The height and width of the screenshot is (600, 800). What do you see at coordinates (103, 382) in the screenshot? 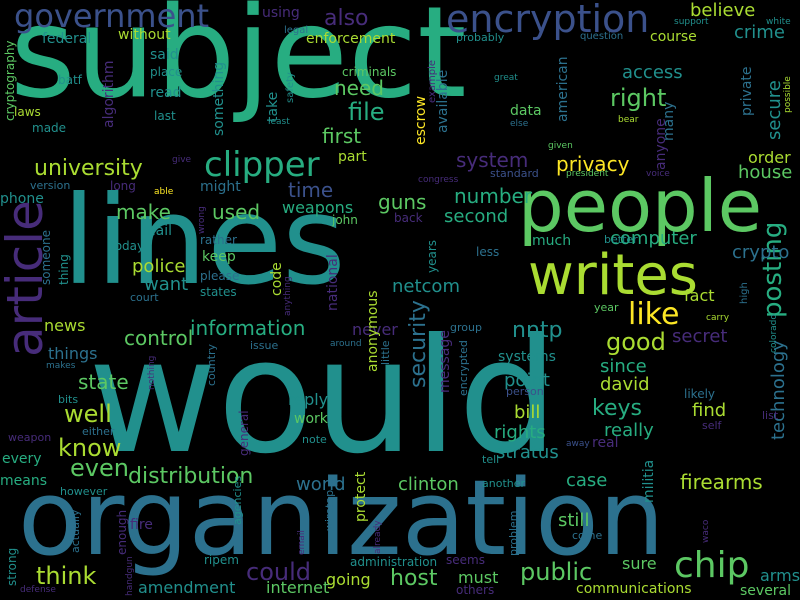
I see `word-state: state` at bounding box center [103, 382].